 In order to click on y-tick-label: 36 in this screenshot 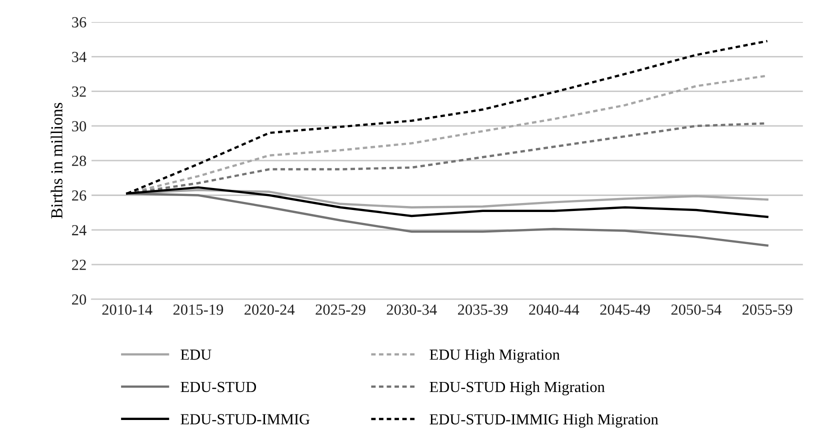, I will do `click(79, 22)`.